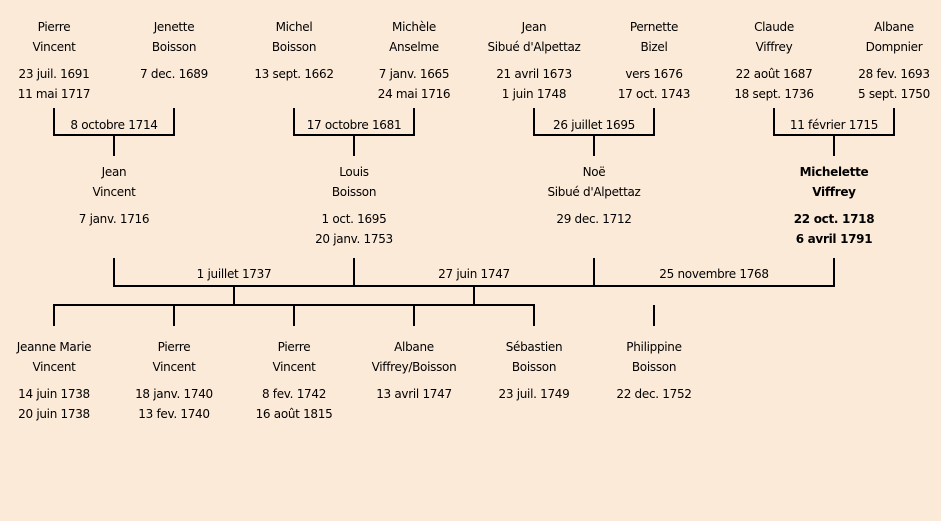  I want to click on birth-date: 1 oct. 1695, so click(354, 219).